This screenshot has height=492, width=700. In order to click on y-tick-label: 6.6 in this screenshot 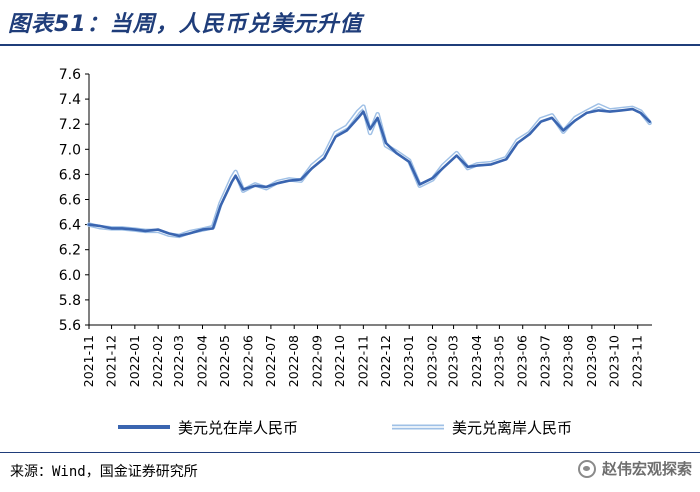, I will do `click(70, 201)`.